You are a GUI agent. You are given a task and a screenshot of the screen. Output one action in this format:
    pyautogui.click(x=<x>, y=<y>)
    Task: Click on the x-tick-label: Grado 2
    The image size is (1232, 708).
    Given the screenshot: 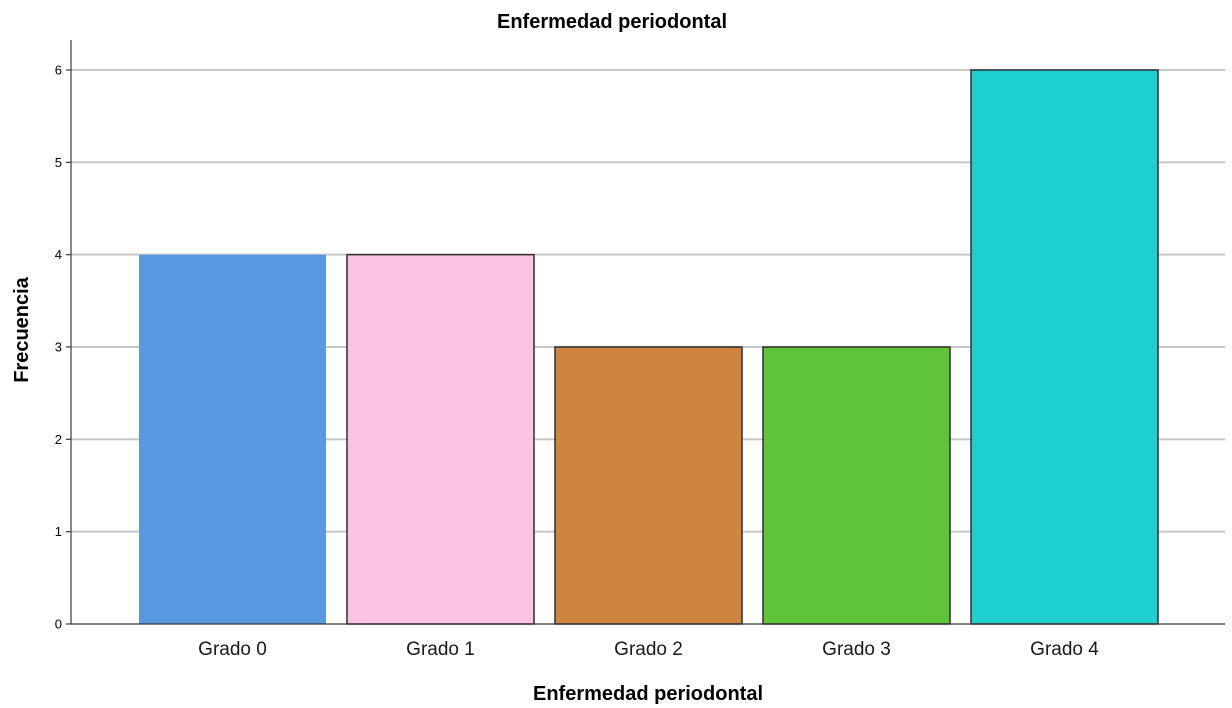 What is the action you would take?
    pyautogui.click(x=648, y=649)
    